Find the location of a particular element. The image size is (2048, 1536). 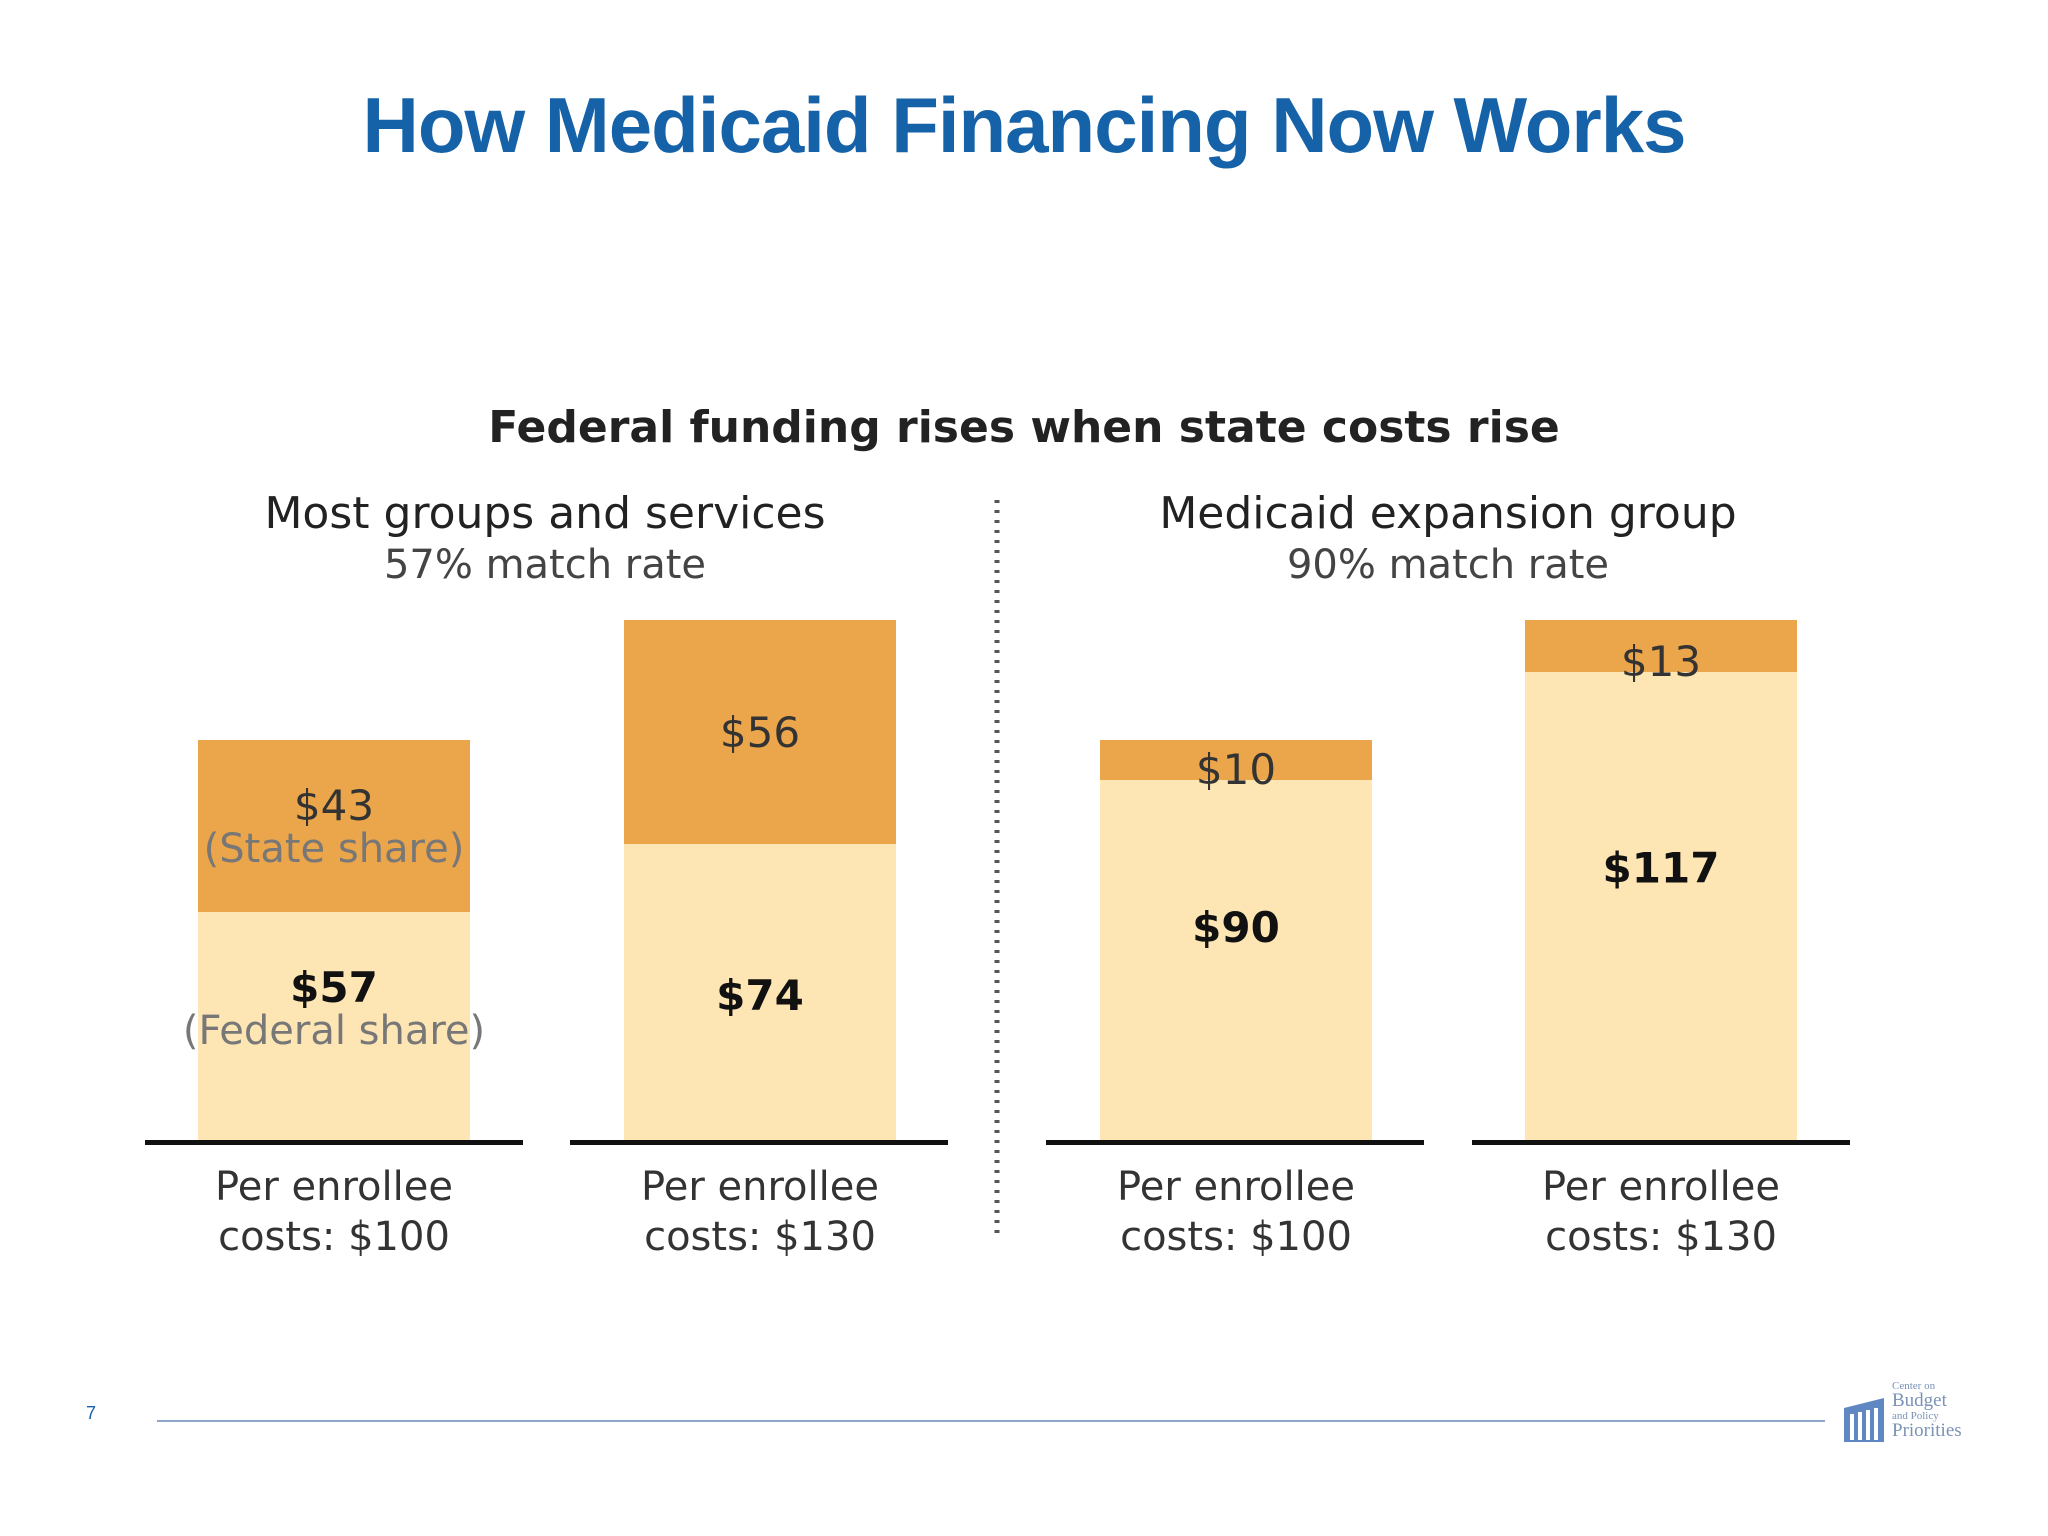

group-name: Most groups and services is located at coordinates (545, 513).